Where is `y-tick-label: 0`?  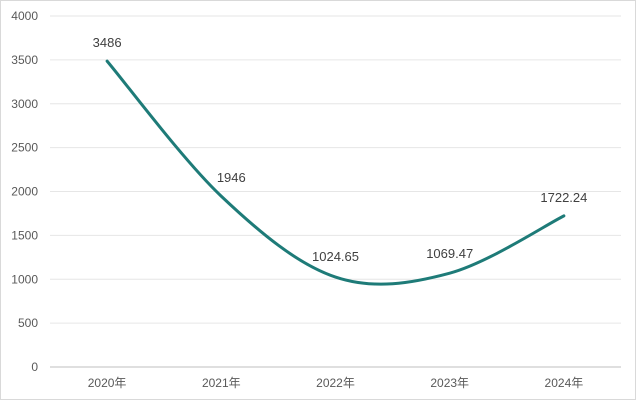
y-tick-label: 0 is located at coordinates (34, 367).